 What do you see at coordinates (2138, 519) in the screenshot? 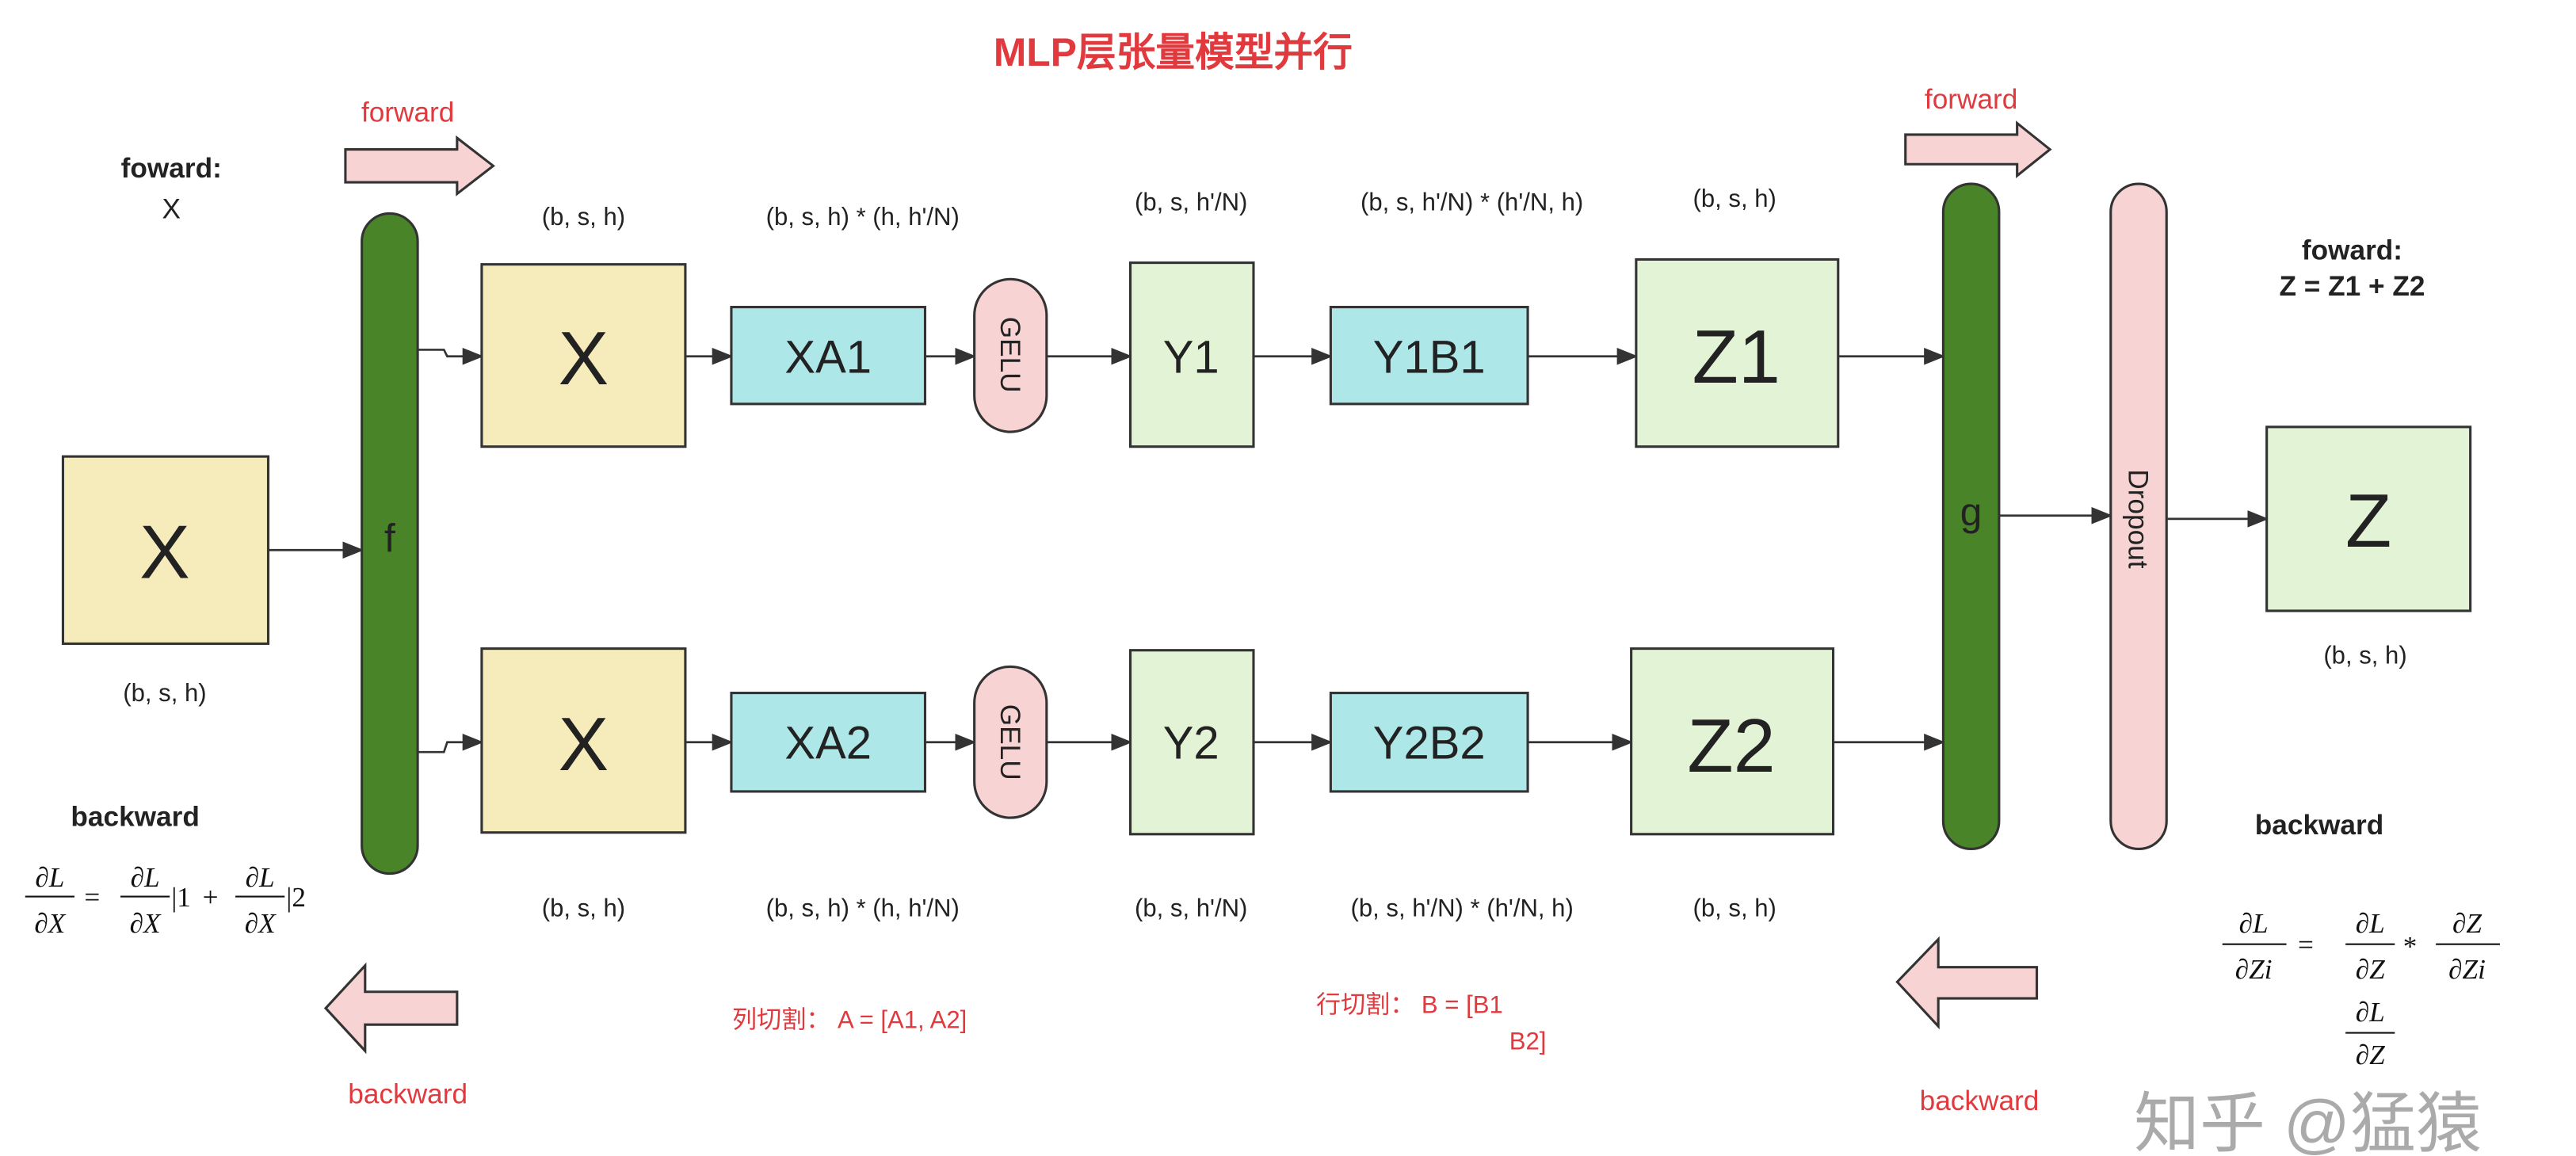
I see `dropout-label: Dropout` at bounding box center [2138, 519].